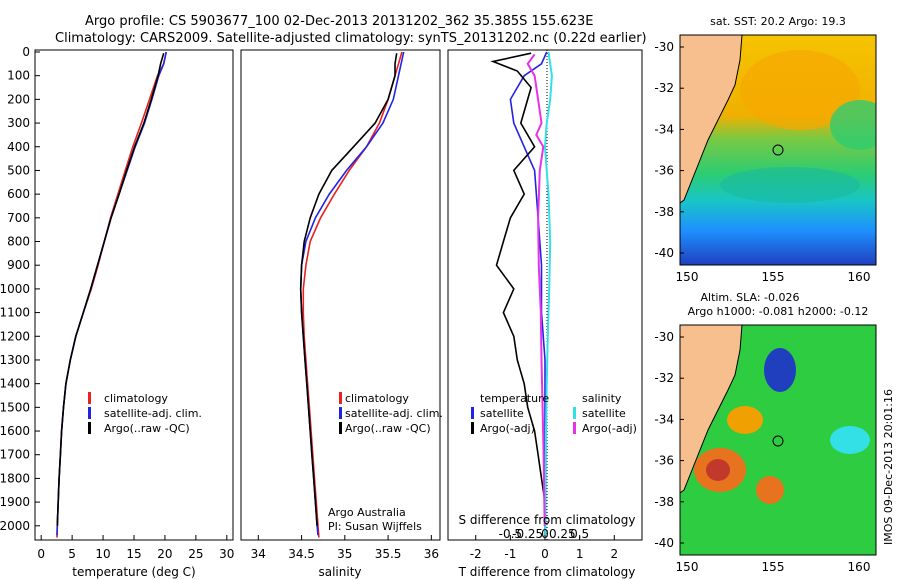 This screenshot has height=580, width=900. What do you see at coordinates (778, 150) in the screenshot?
I see `sst-map-frame` at bounding box center [778, 150].